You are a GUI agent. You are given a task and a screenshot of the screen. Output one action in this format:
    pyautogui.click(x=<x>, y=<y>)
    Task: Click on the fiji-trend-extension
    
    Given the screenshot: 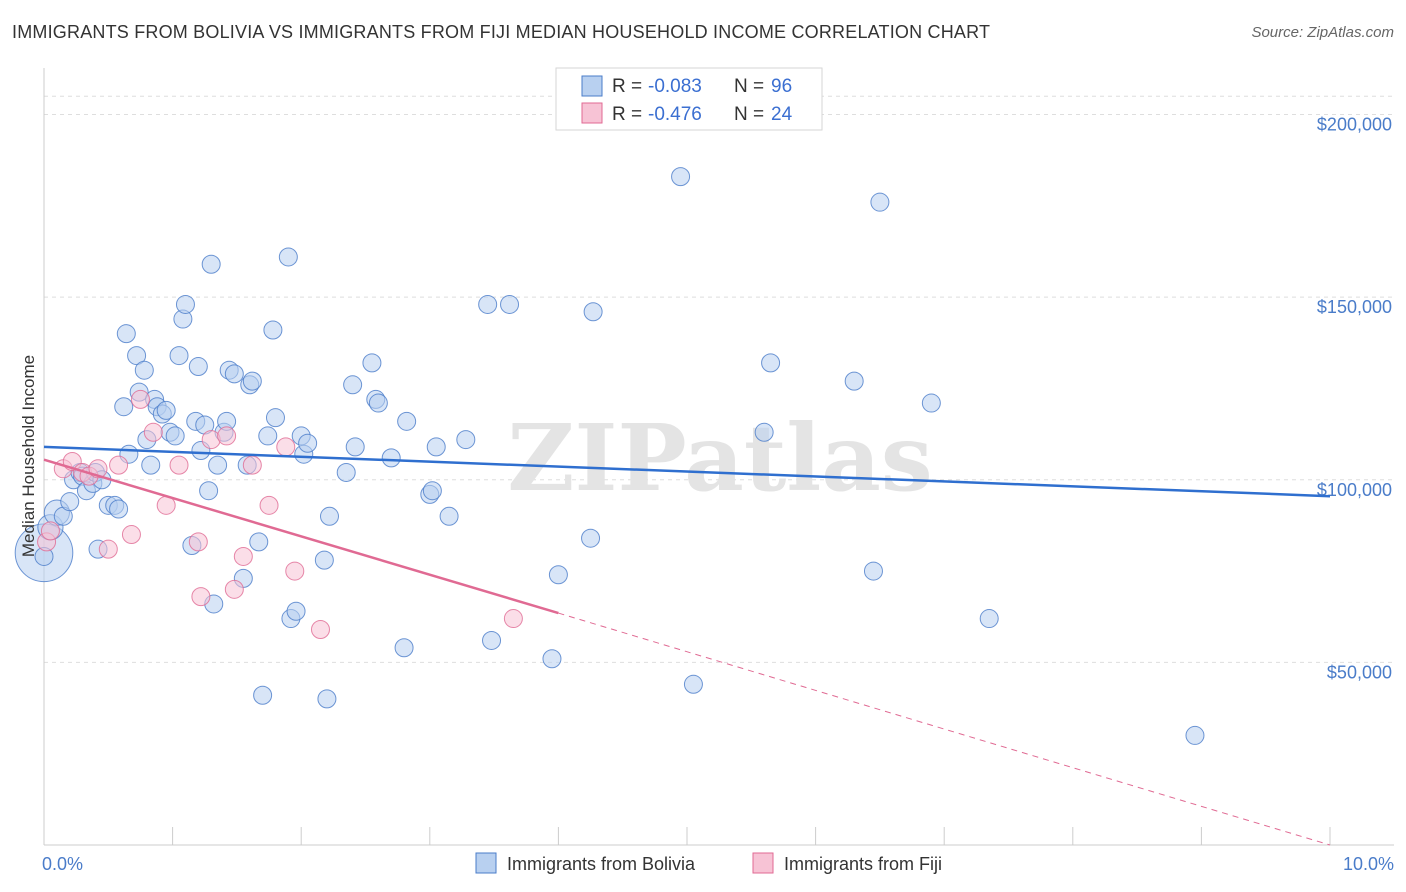 What is the action you would take?
    pyautogui.click(x=944, y=729)
    